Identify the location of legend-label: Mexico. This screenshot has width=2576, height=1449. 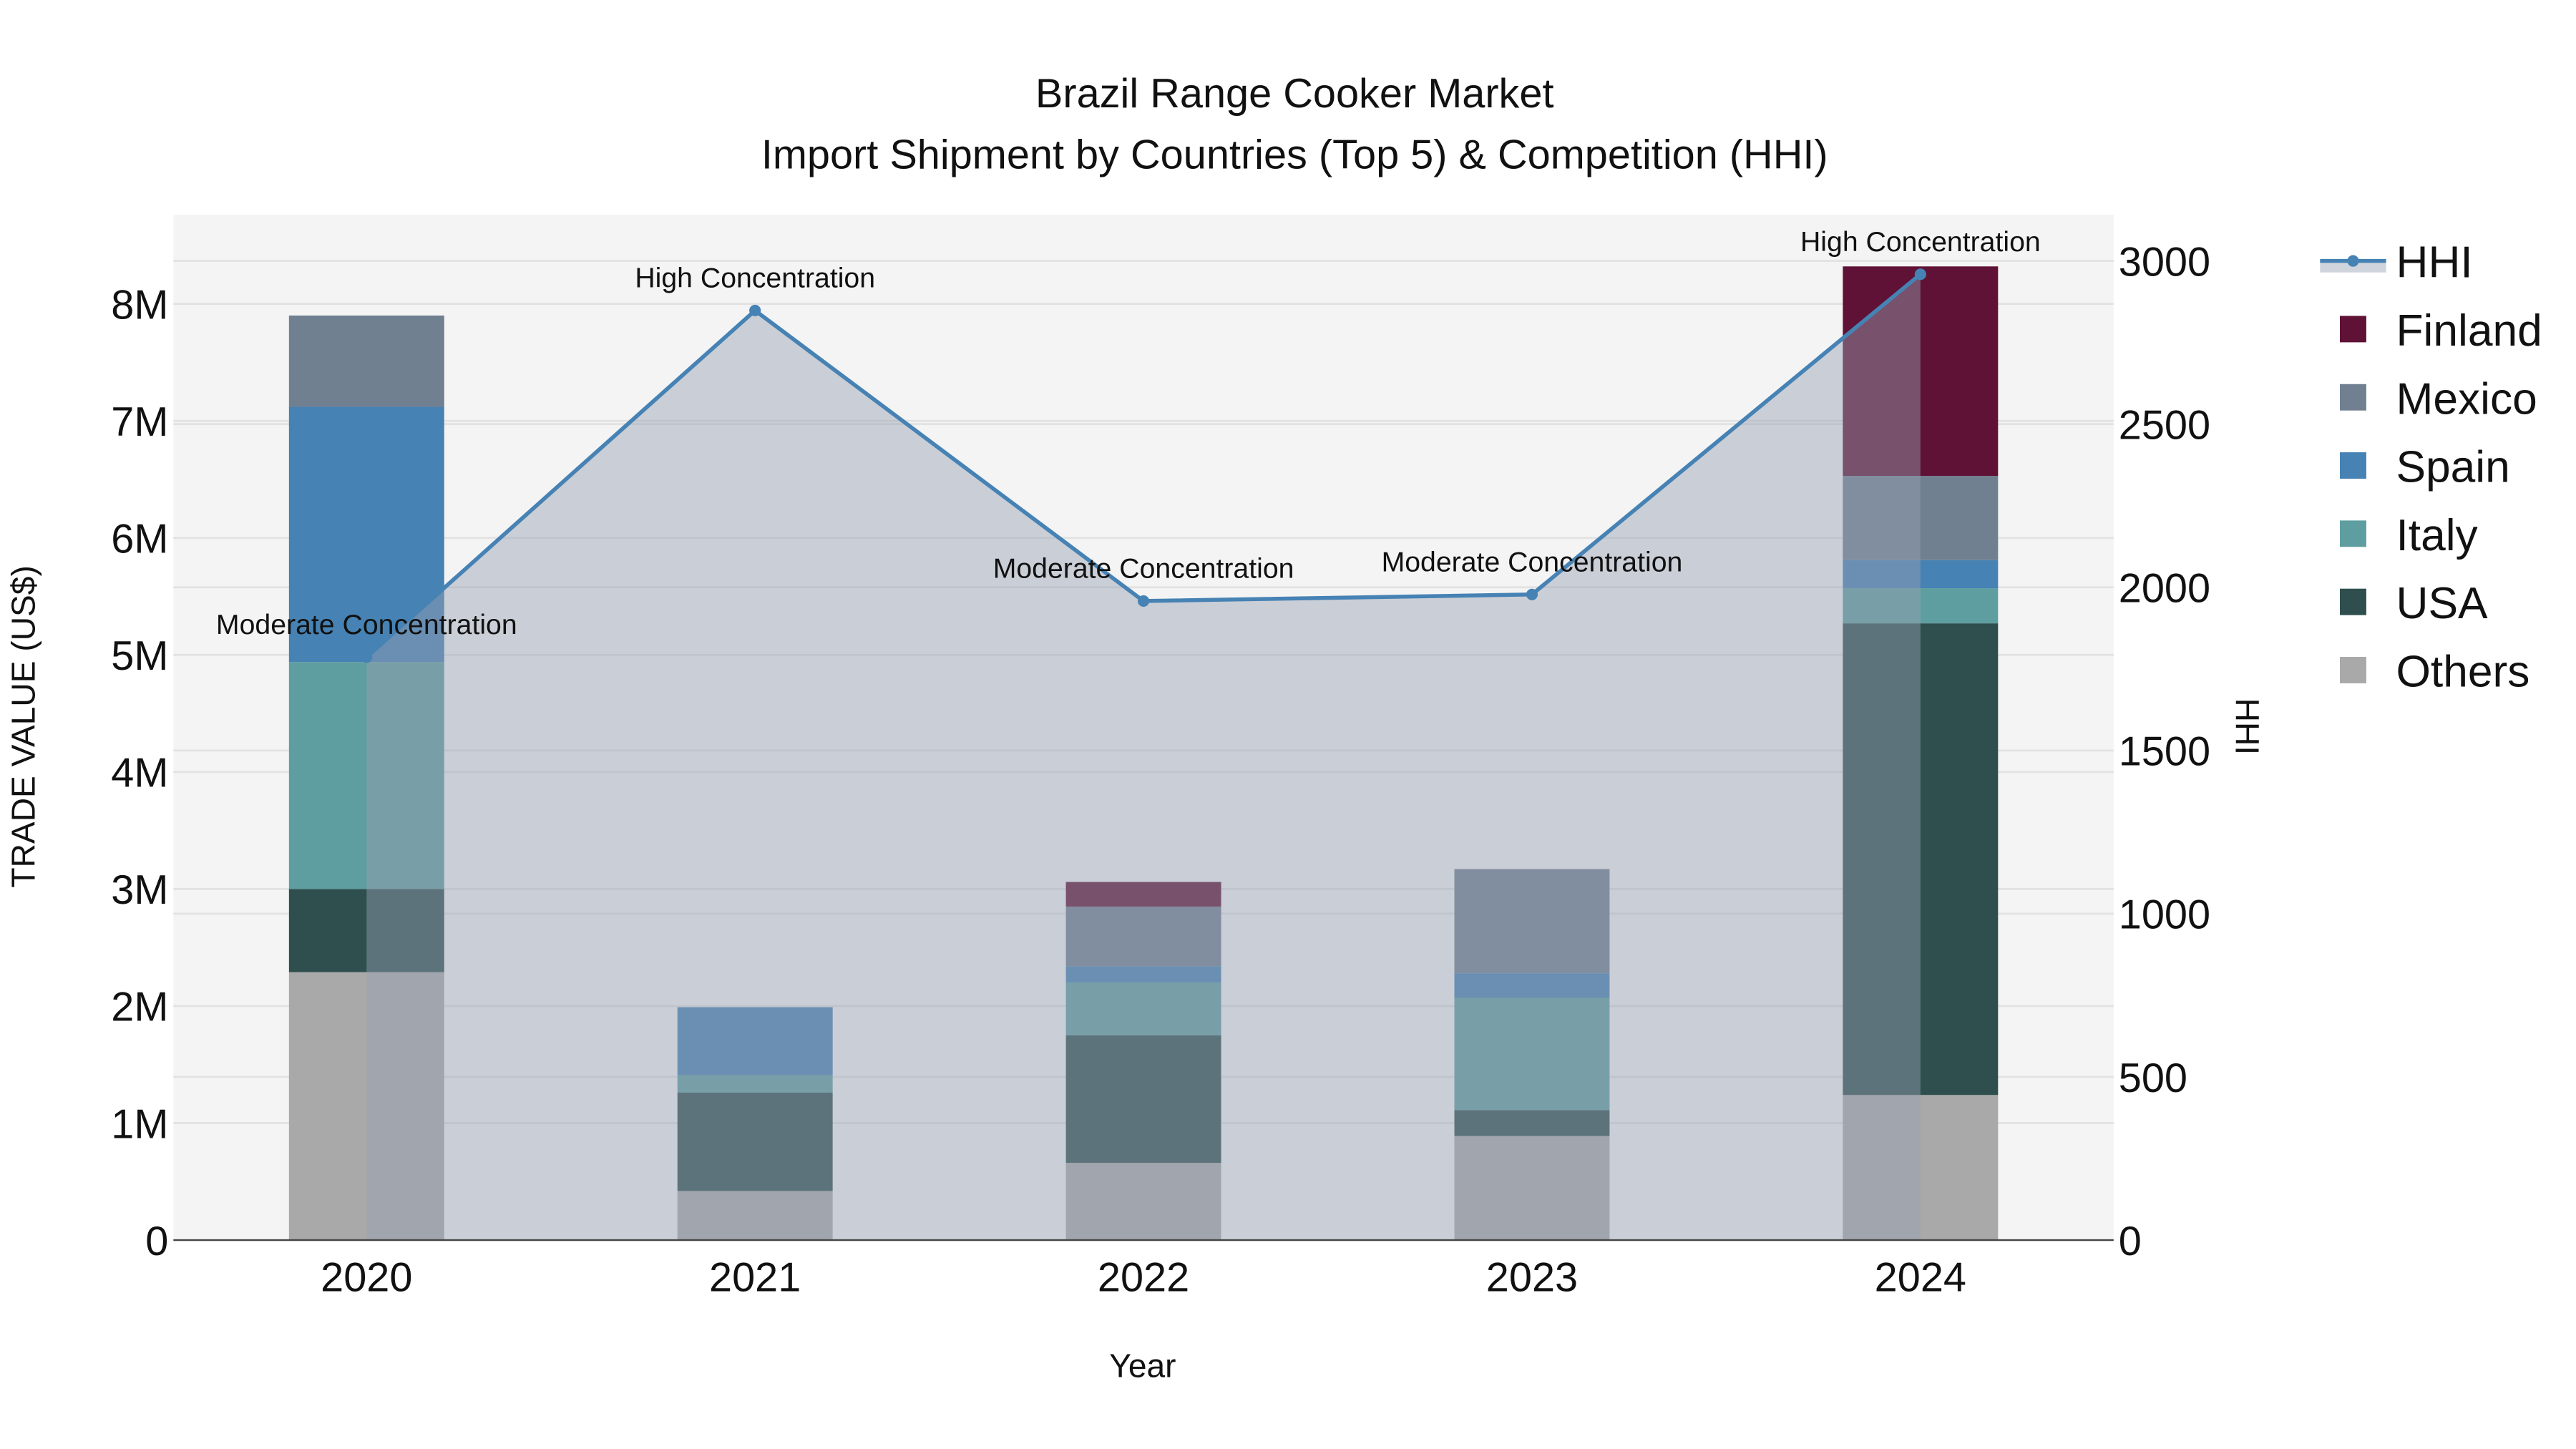
(2466, 399).